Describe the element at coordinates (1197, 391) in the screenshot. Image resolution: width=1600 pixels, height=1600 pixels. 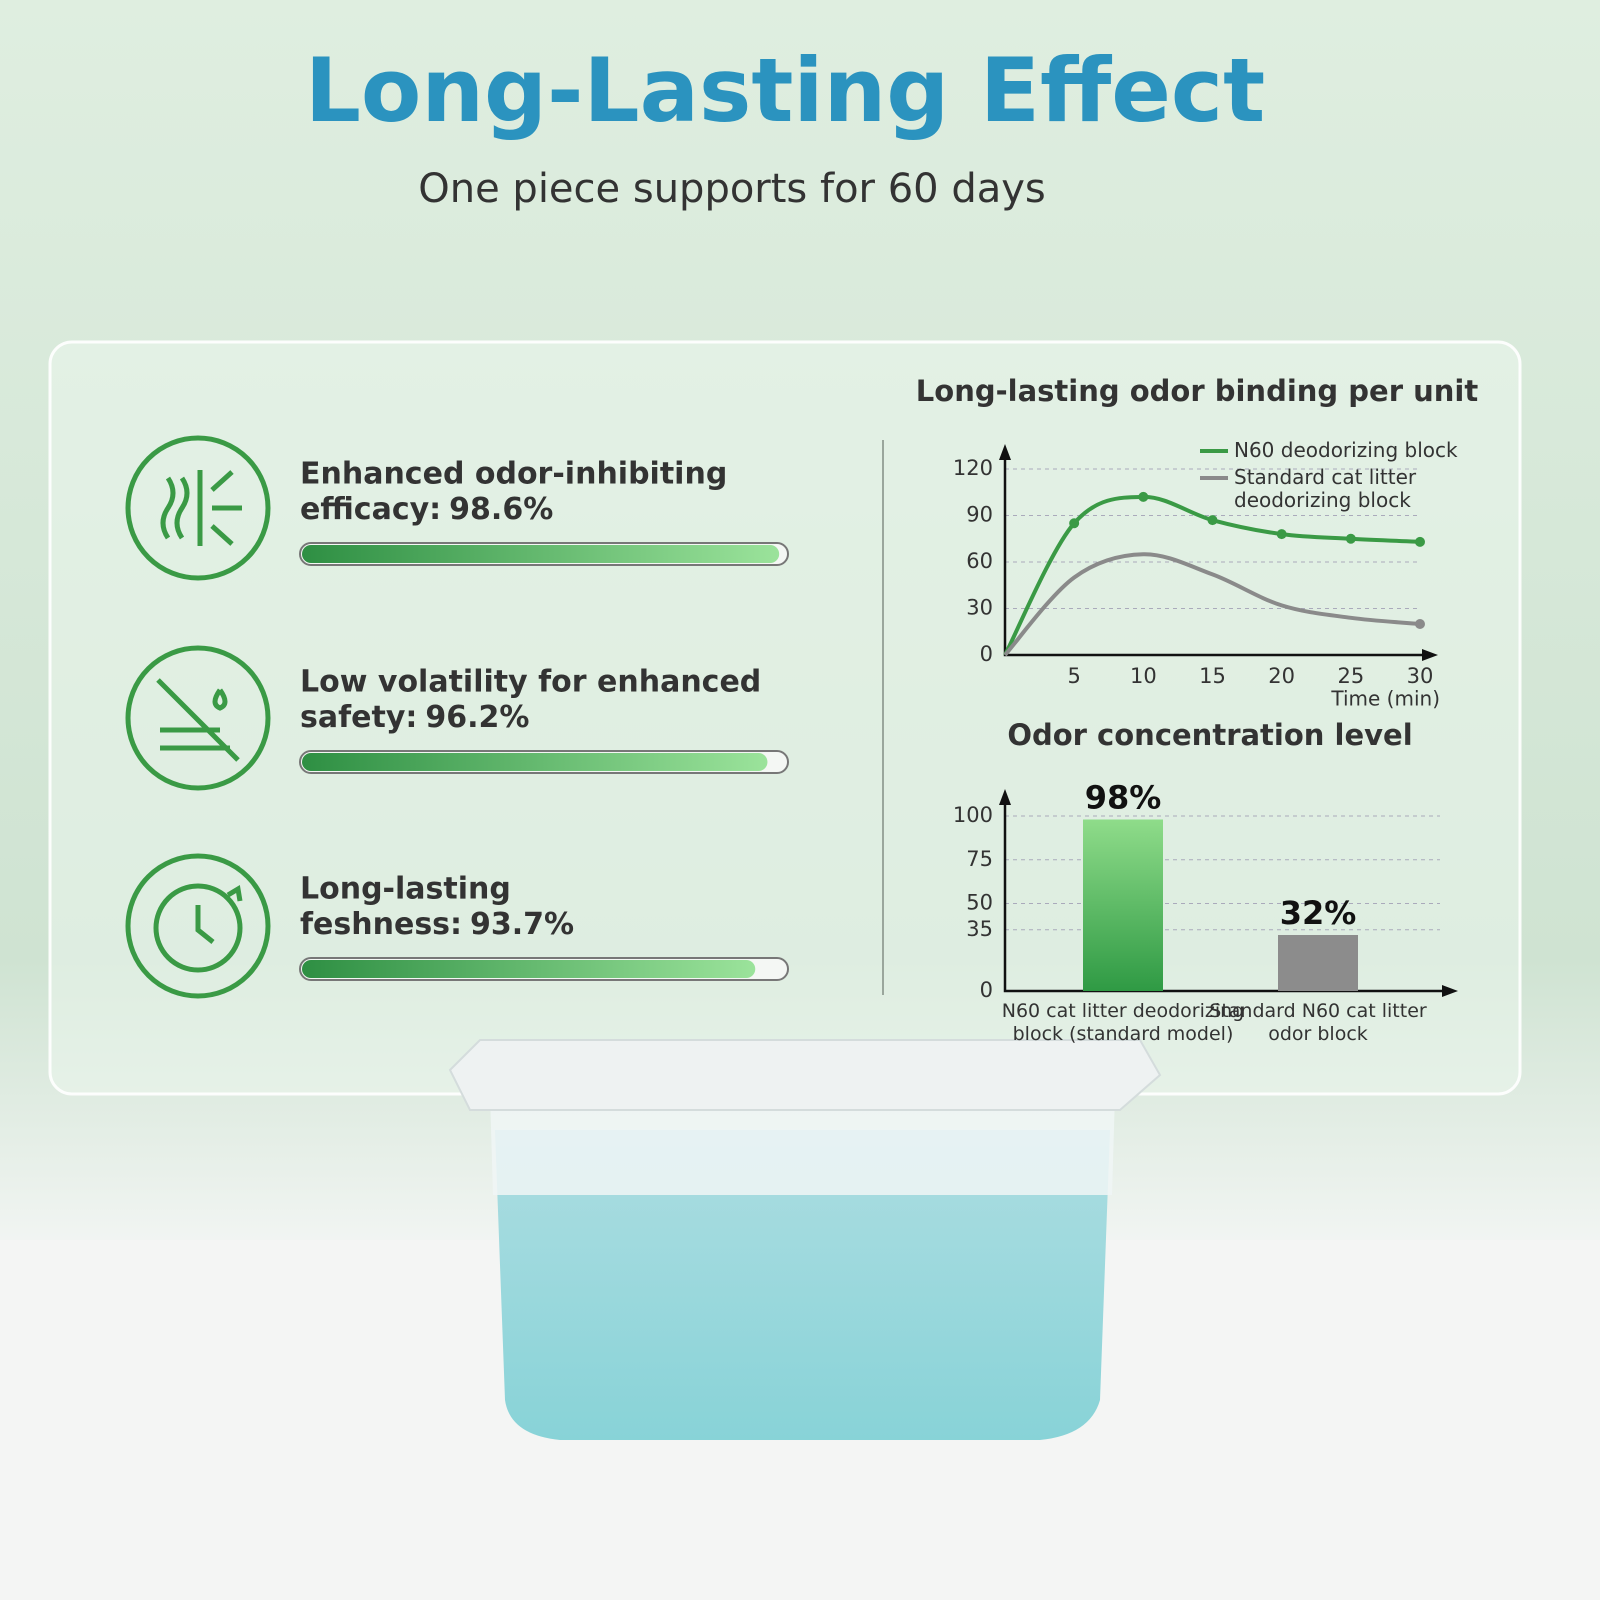
I see `chart-title: Long-lasting odor binding per unit` at that location.